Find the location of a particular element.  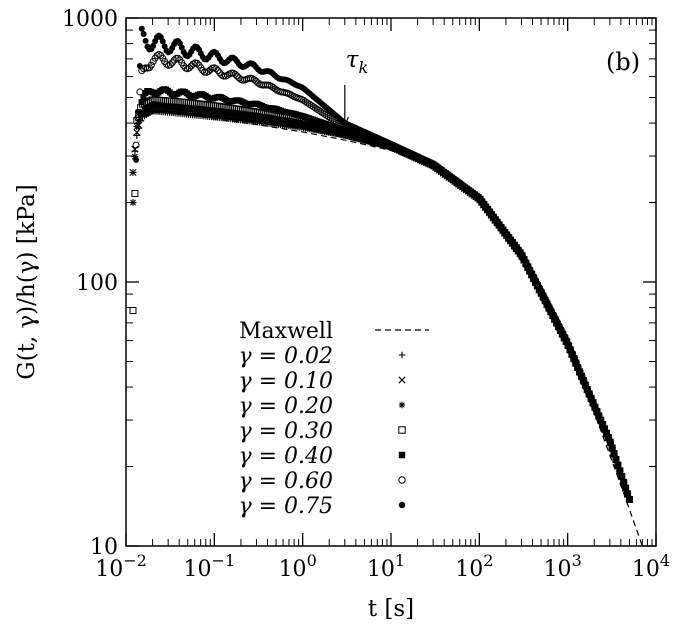

legend-label: γ = 0.30 is located at coordinates (285, 431).